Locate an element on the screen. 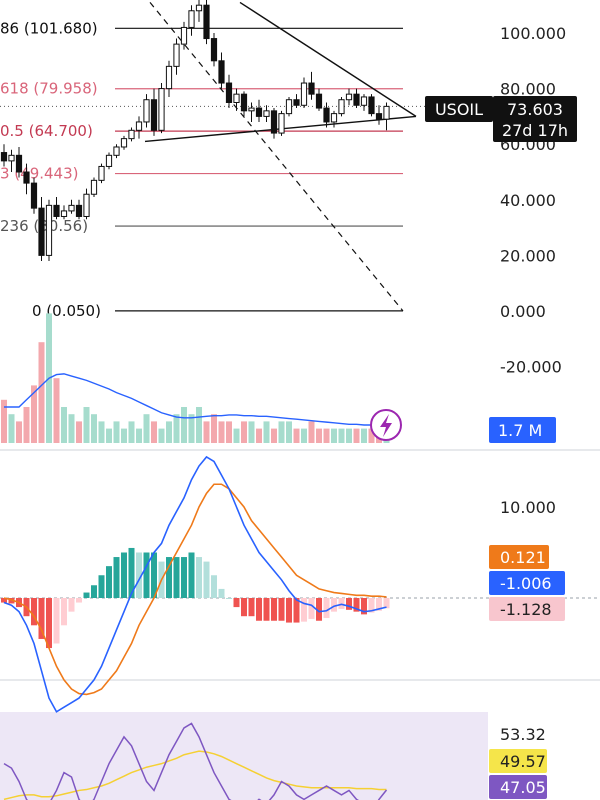 The height and width of the screenshot is (800, 600). rsi-upper-label: 53.32 is located at coordinates (523, 734).